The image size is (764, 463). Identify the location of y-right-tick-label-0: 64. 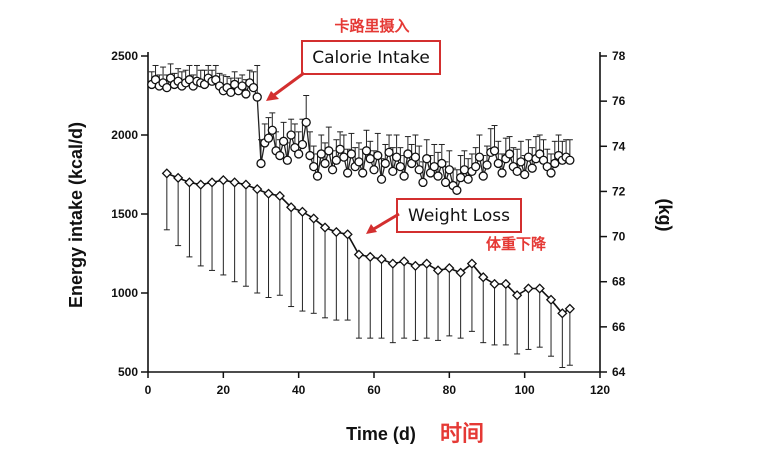
(619, 372).